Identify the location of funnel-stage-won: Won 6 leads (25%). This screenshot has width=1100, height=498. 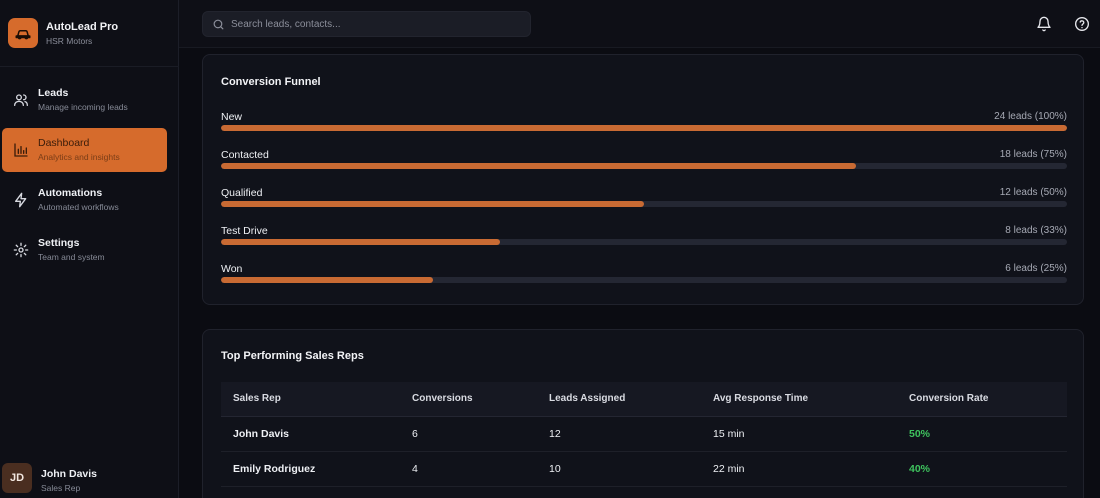
(644, 278).